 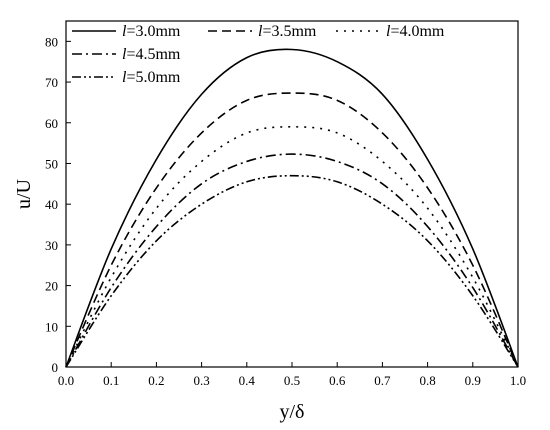 I want to click on x-tick-label: 0.7, so click(x=382, y=380).